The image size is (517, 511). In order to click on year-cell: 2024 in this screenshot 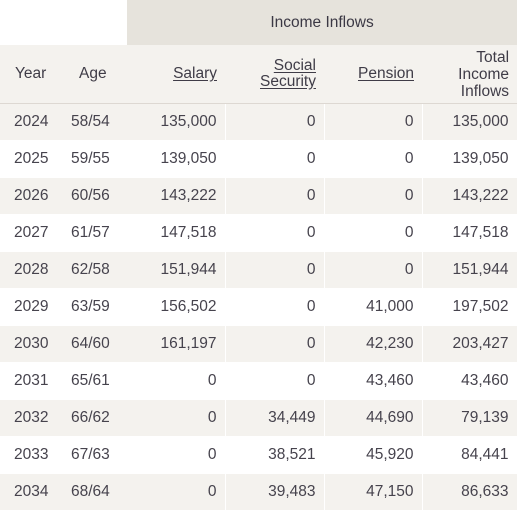, I will do `click(31, 122)`.